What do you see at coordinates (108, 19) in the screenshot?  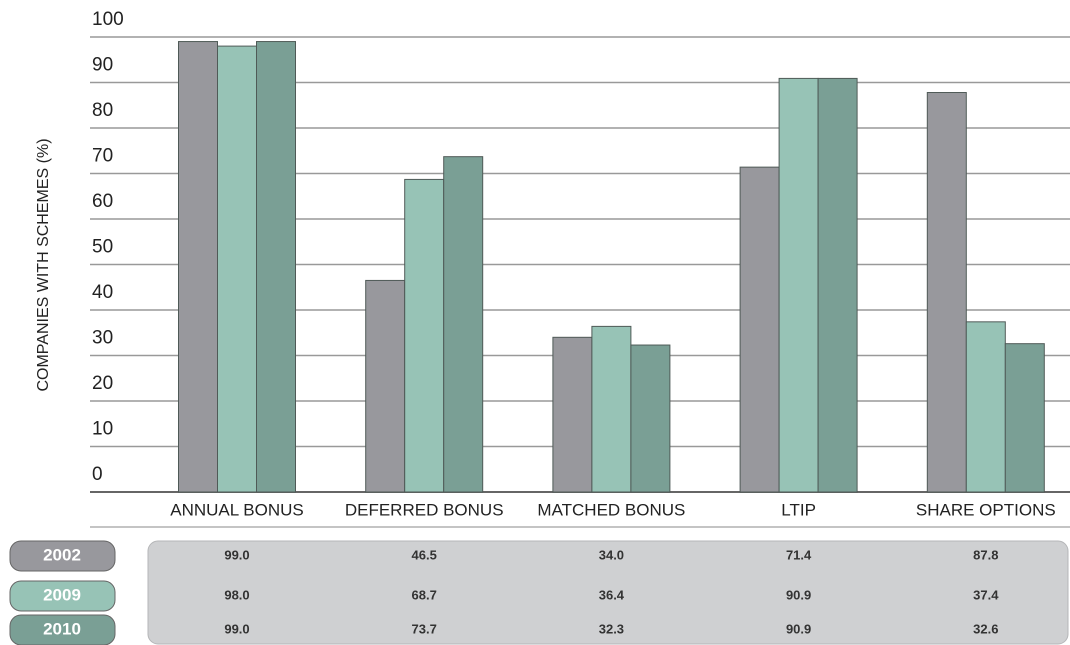 I see `y-tick-label: 100` at bounding box center [108, 19].